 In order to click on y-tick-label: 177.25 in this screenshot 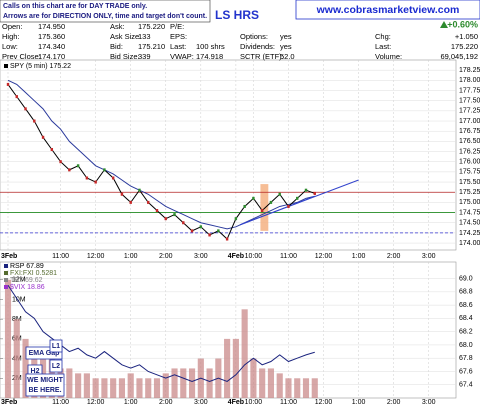, I will do `click(469, 111)`.